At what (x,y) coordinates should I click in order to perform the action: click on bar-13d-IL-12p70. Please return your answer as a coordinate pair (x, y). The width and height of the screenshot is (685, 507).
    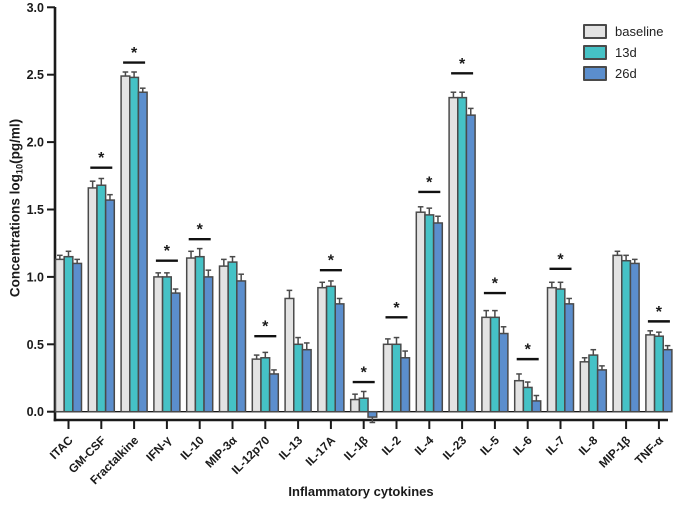
    Looking at the image, I should click on (265, 385).